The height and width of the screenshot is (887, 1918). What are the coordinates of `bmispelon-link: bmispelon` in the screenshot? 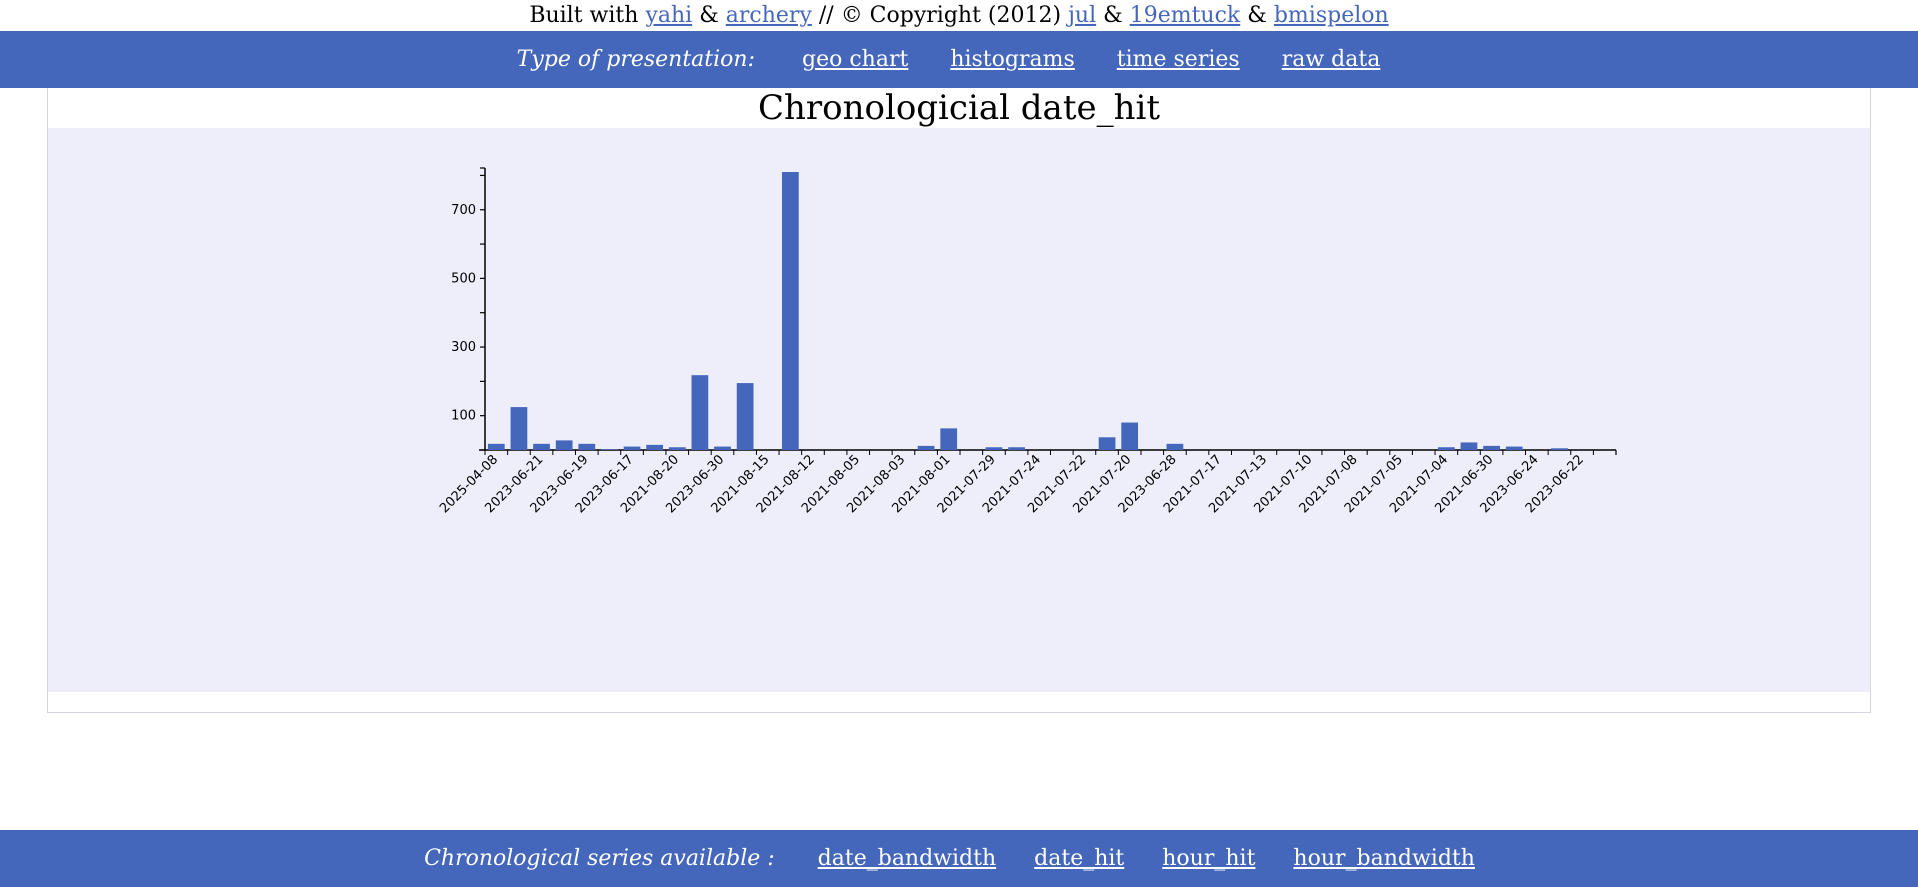 It's located at (1331, 15).